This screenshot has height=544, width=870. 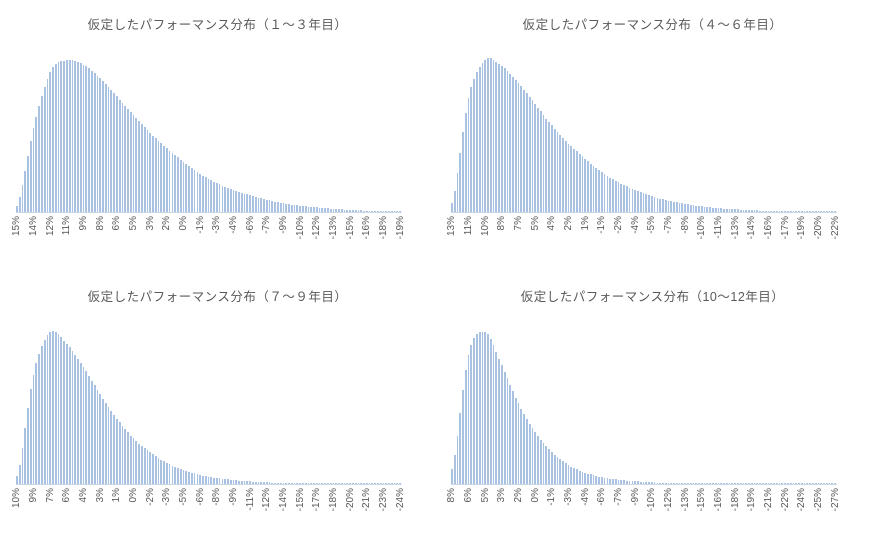 I want to click on x-axis-tick-label: 14%, so click(x=34, y=226).